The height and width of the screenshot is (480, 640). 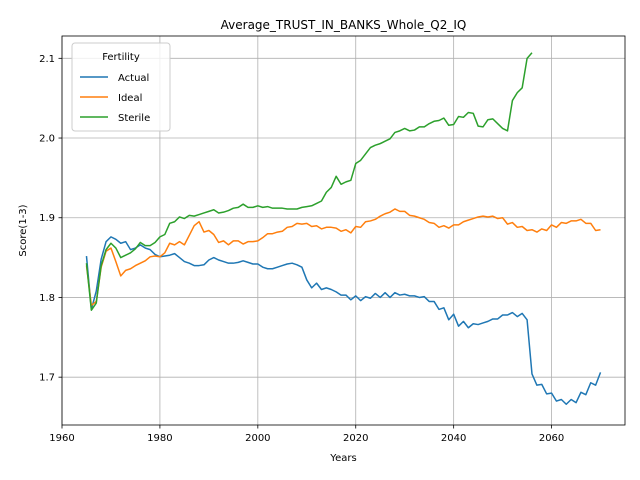 What do you see at coordinates (130, 98) in the screenshot?
I see `legend-label: Ideal` at bounding box center [130, 98].